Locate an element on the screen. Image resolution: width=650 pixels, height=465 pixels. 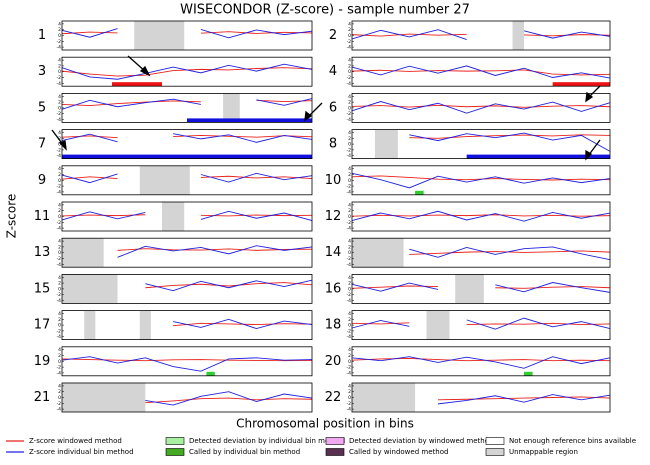
chromosome-label: 10 is located at coordinates (333, 180).